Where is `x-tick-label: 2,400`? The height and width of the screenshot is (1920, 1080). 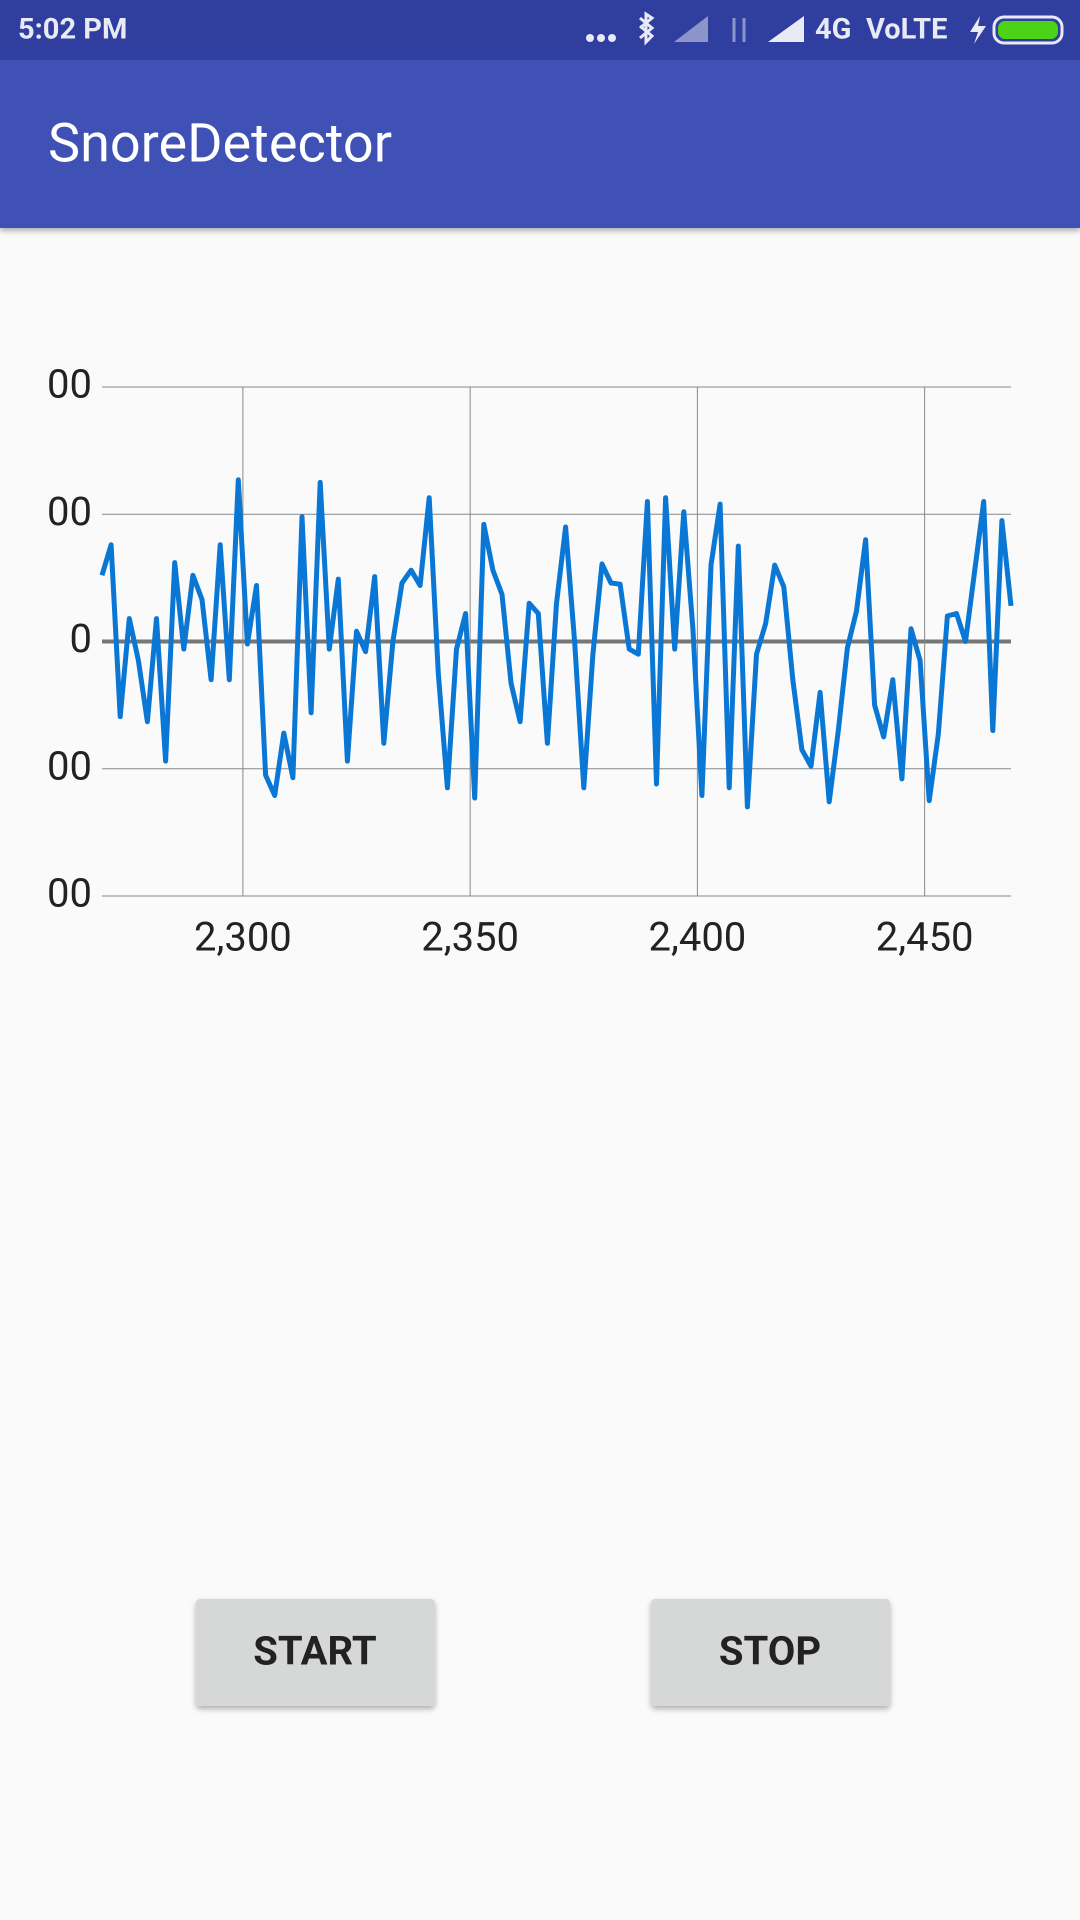
x-tick-label: 2,400 is located at coordinates (697, 937).